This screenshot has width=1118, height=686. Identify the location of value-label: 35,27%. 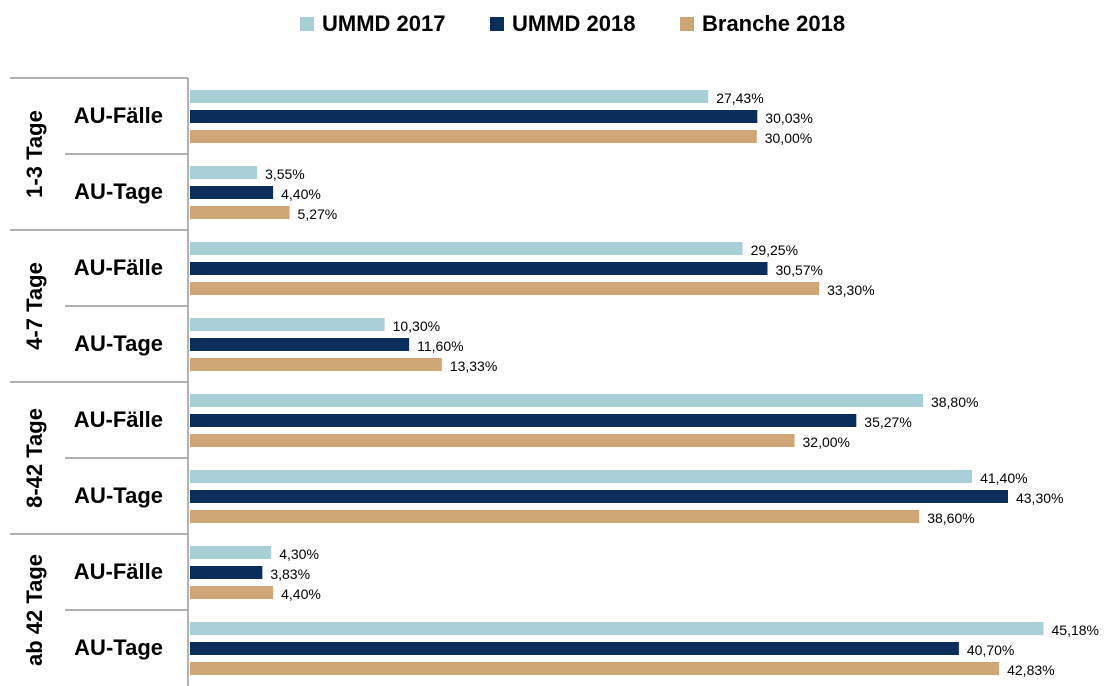
(887, 422).